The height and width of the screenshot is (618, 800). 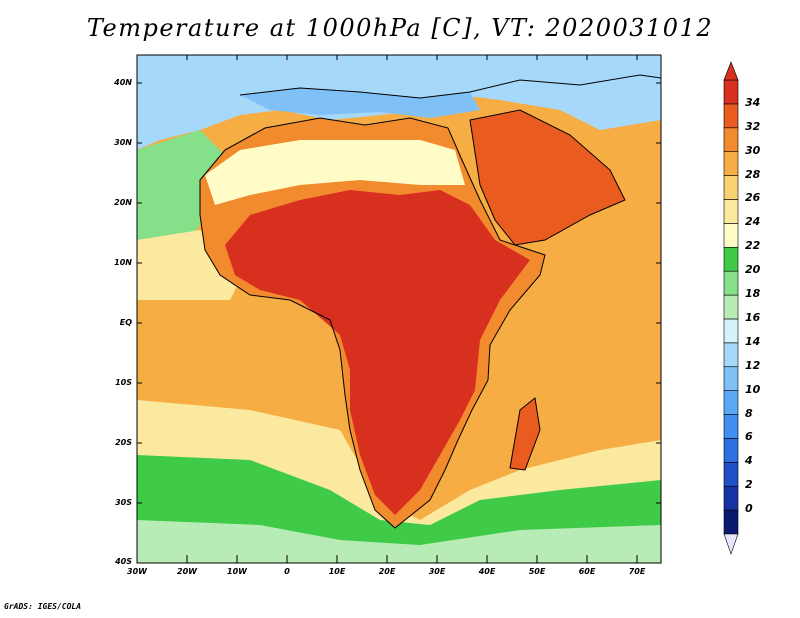 I want to click on lat-label: 10S, so click(x=123, y=382).